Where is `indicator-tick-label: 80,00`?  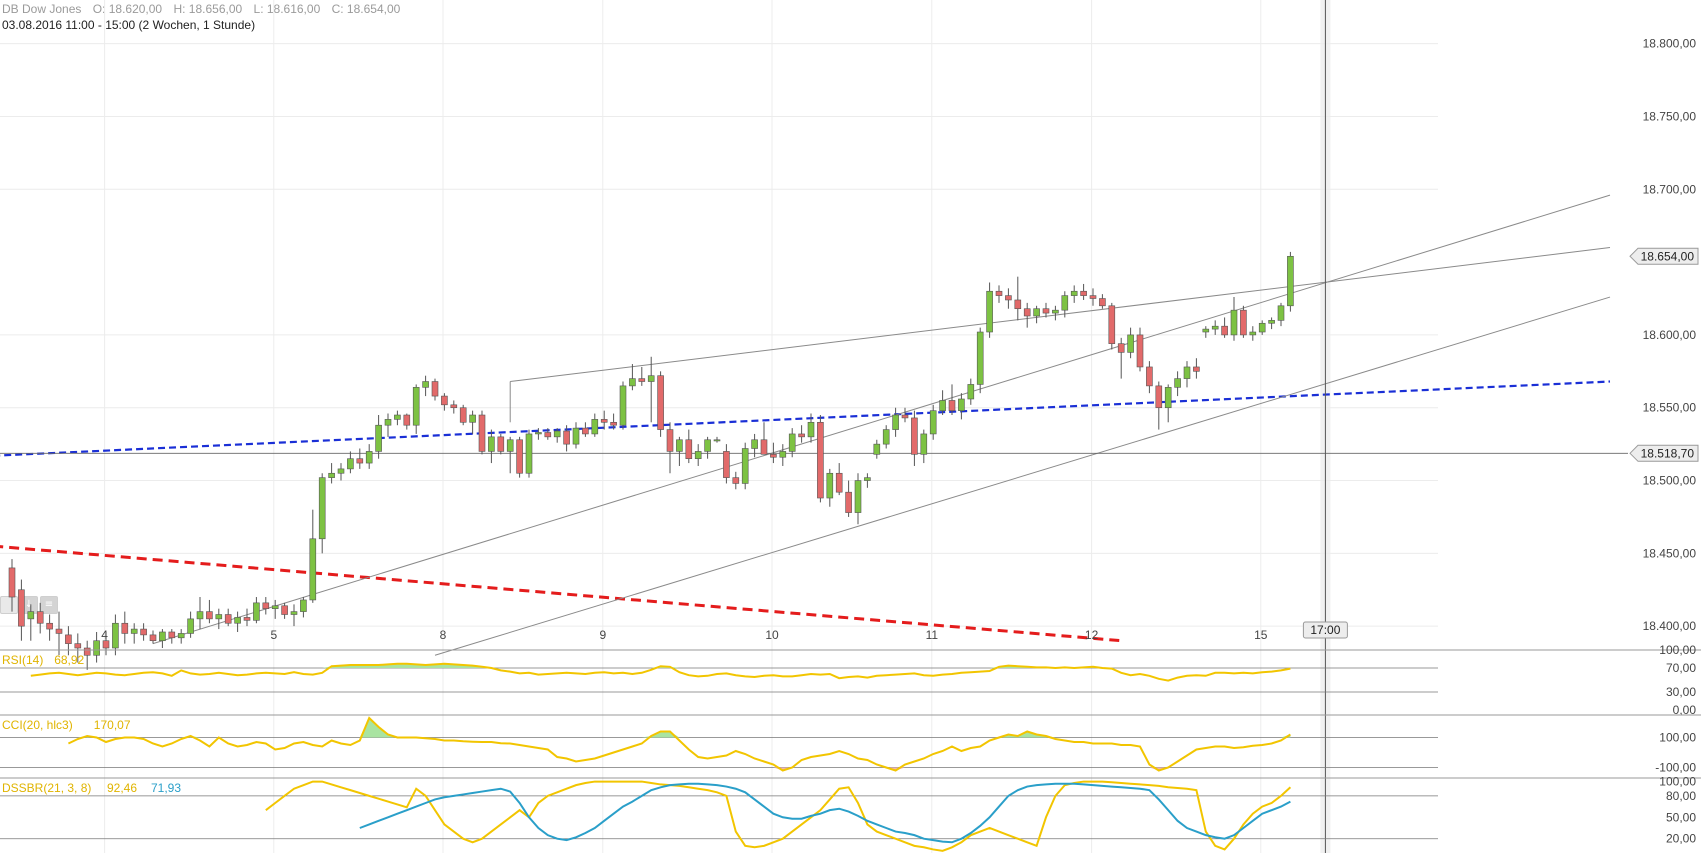
indicator-tick-label: 80,00 is located at coordinates (1681, 796).